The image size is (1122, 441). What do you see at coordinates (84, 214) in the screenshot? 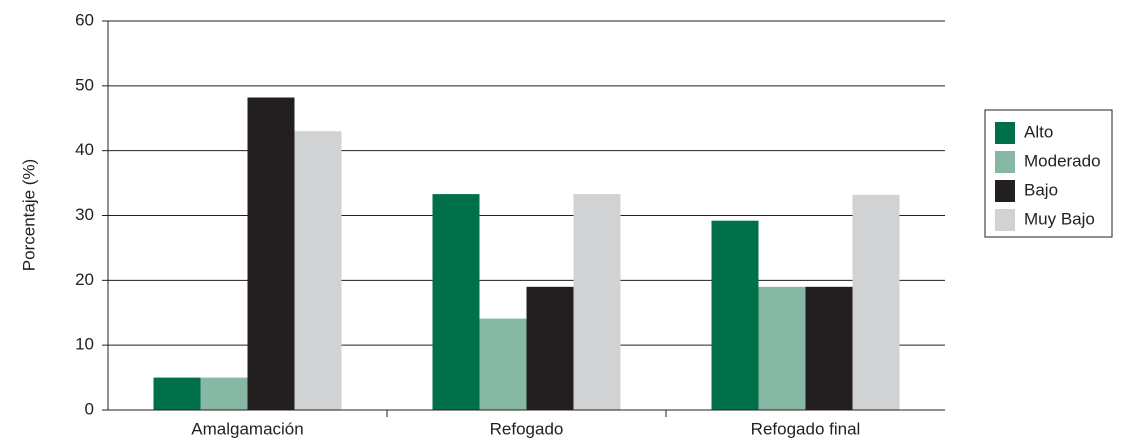
I see `y-tick-label: 30` at bounding box center [84, 214].